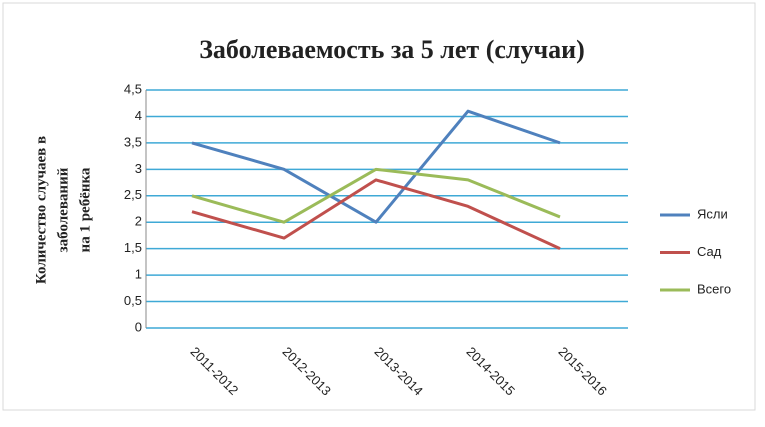  I want to click on y-tick-label: 1, so click(138, 274).